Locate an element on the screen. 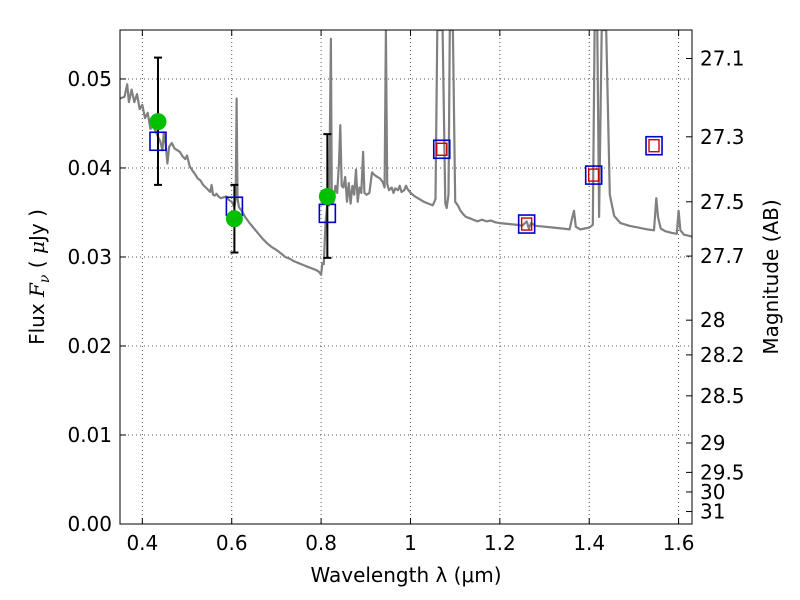  x-tick-label: 0.6 is located at coordinates (232, 543).